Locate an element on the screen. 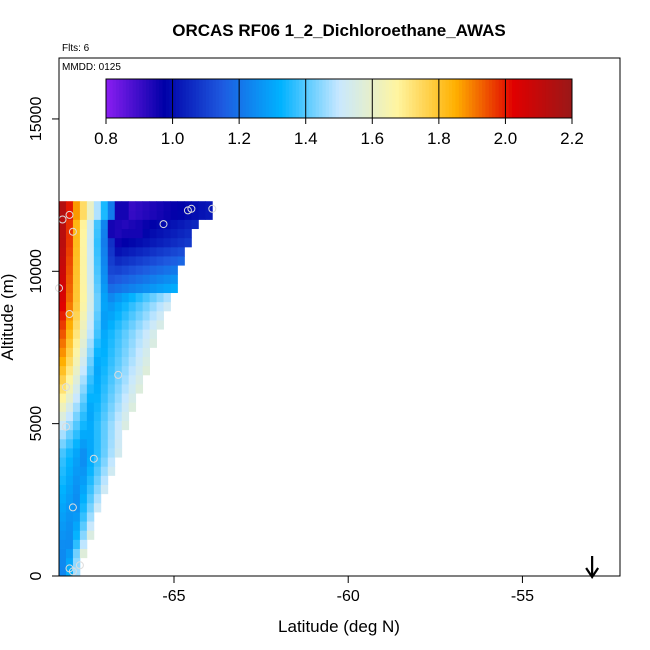 The height and width of the screenshot is (650, 650). x-tick-label: -55 is located at coordinates (522, 596).